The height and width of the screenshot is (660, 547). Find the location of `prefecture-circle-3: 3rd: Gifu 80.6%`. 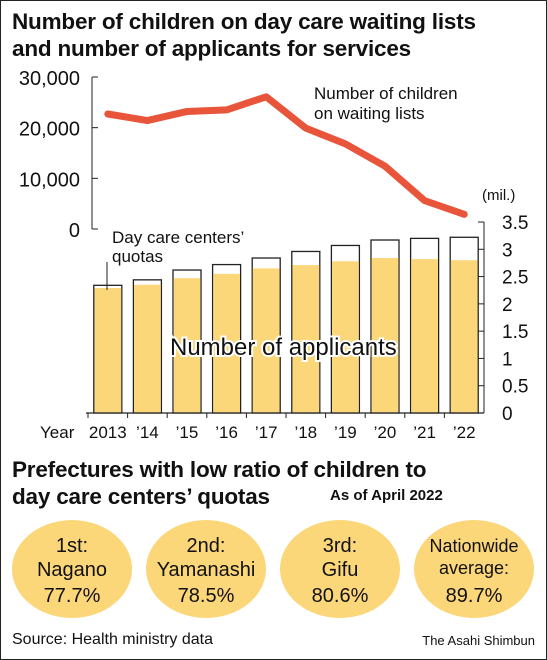

prefecture-circle-3: 3rd: Gifu 80.6% is located at coordinates (340, 569).